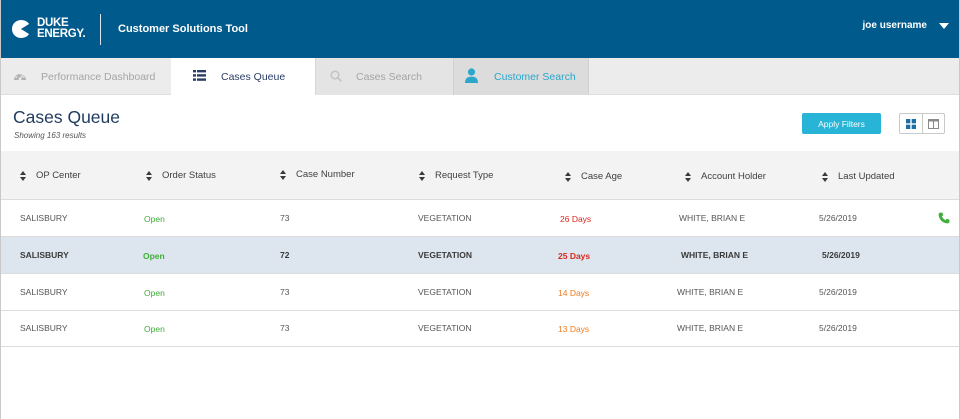 This screenshot has width=960, height=419. Describe the element at coordinates (98, 77) in the screenshot. I see `tab-label: Performance Dashboard` at that location.